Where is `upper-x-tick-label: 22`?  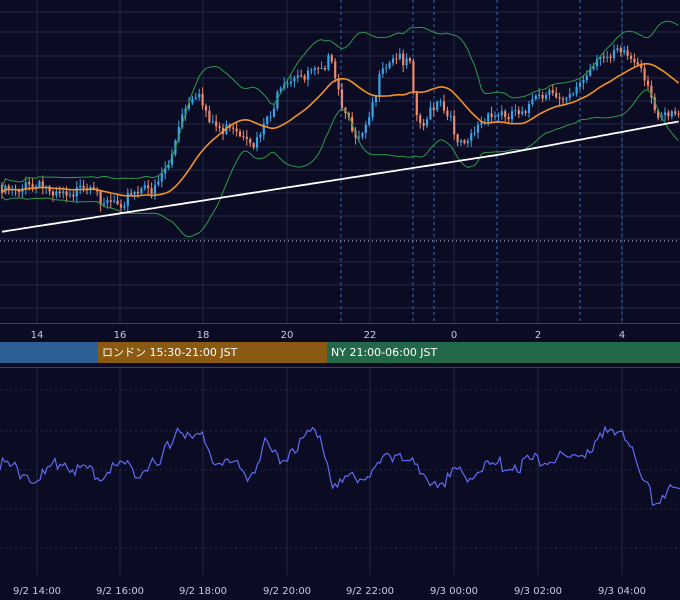 upper-x-tick-label: 22 is located at coordinates (370, 335).